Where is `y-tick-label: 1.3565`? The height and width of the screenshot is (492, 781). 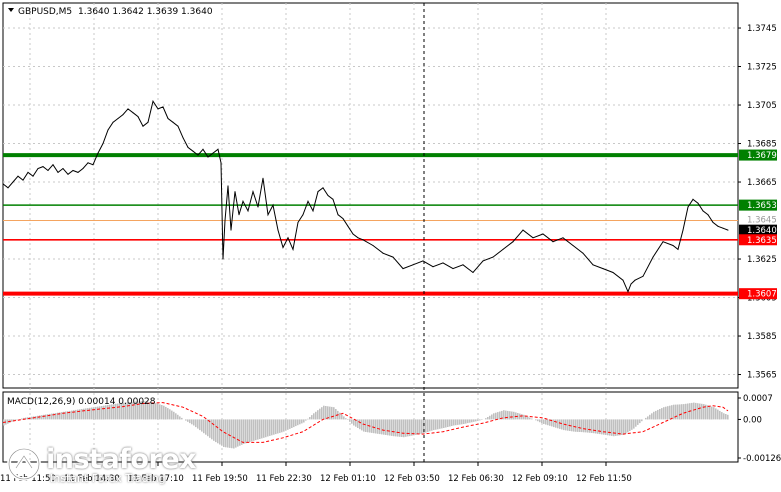 y-tick-label: 1.3565 is located at coordinates (762, 376).